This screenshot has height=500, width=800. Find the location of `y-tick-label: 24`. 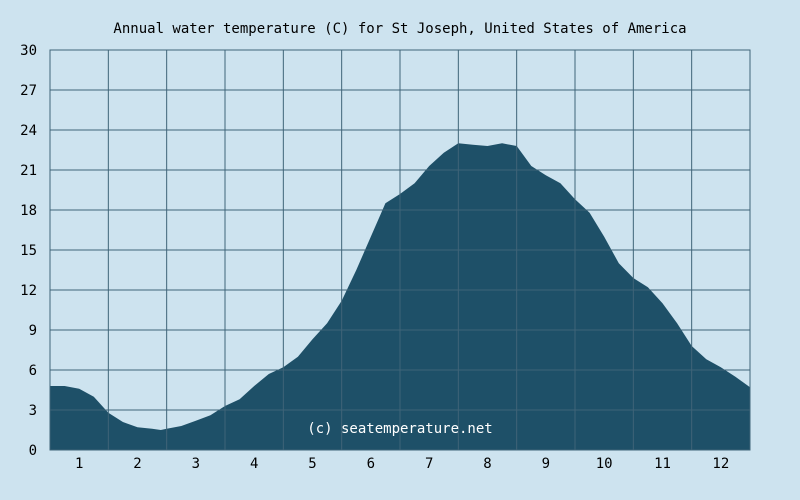

y-tick-label: 24 is located at coordinates (28, 131).